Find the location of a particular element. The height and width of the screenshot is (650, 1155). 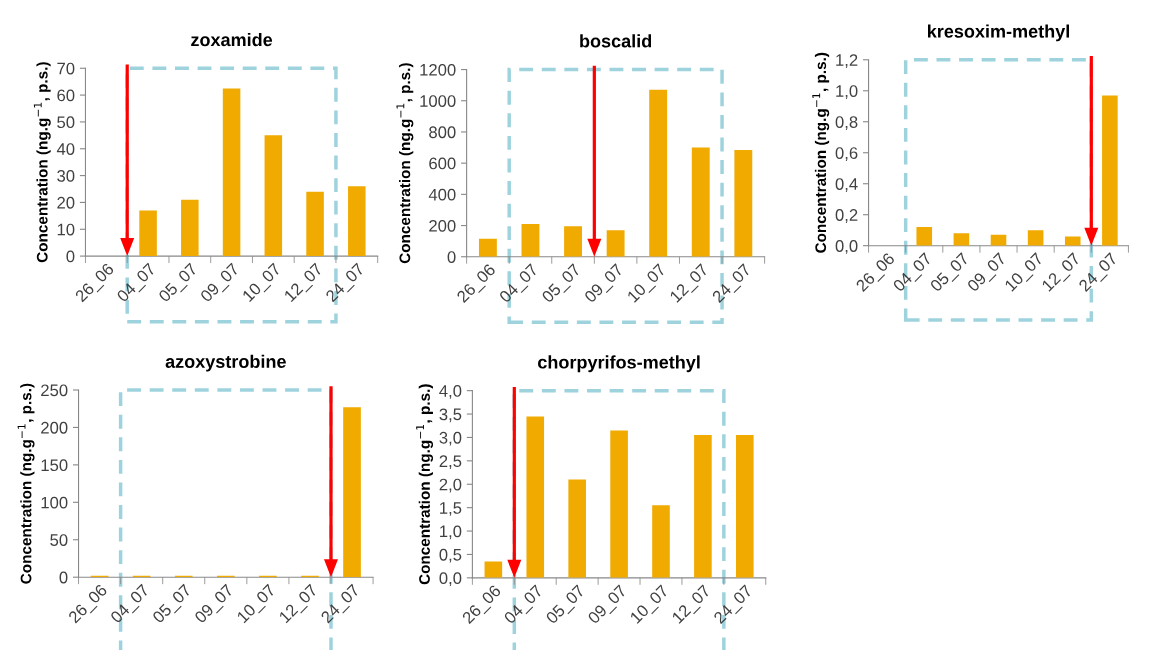

y-tick-label: 70 is located at coordinates (66, 68).